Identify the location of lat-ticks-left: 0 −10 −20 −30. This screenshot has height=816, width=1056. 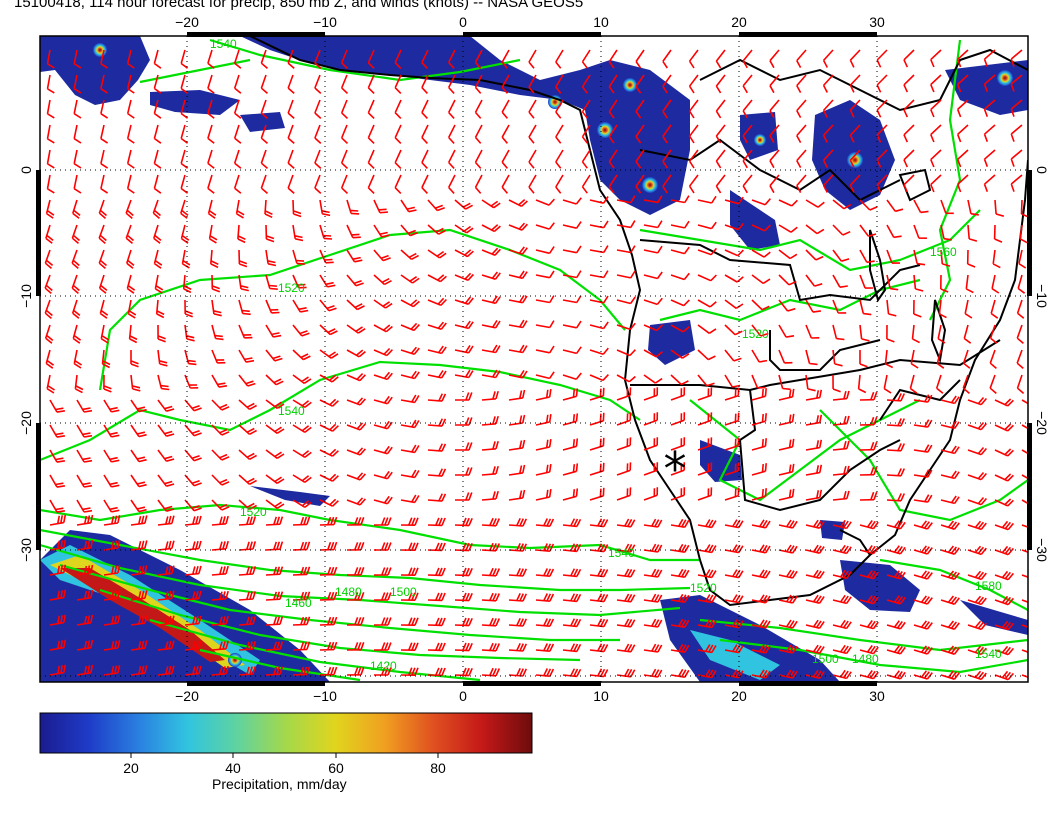
(26, 364).